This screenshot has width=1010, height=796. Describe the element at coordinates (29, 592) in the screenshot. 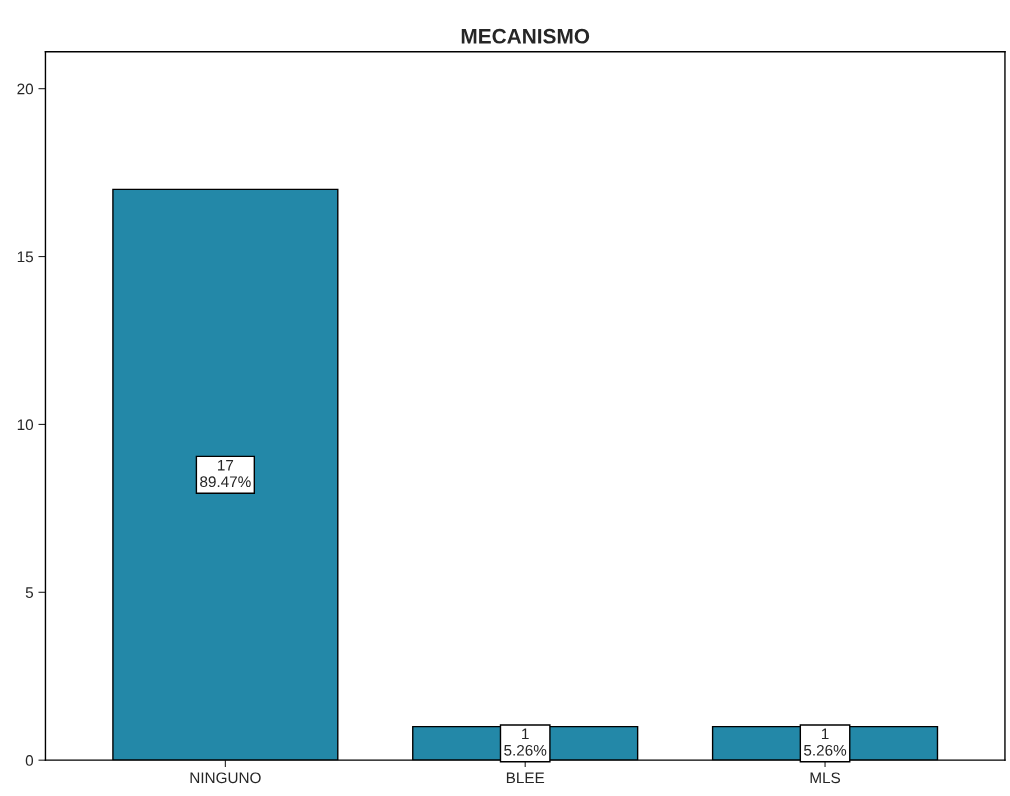

I see `y-tick-label: 5` at that location.